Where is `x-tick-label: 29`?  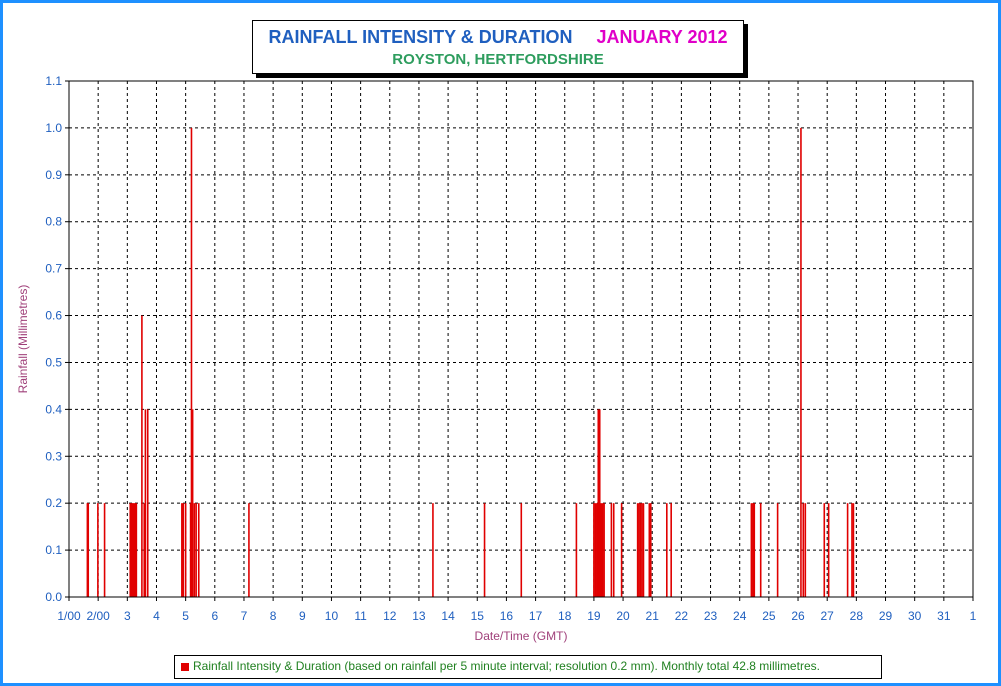
x-tick-label: 29 is located at coordinates (886, 616).